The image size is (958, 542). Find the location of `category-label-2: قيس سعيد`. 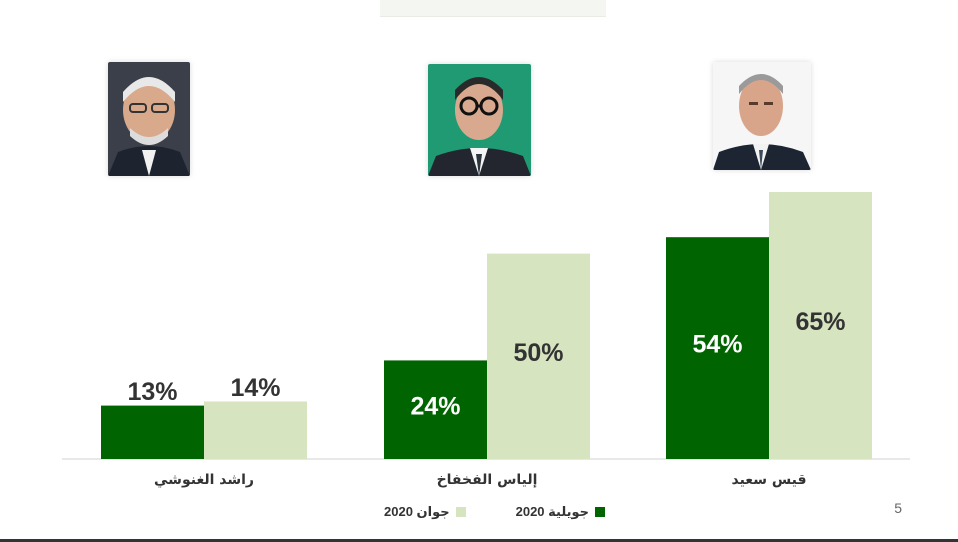

category-label-2: قيس سعيد is located at coordinates (768, 480).